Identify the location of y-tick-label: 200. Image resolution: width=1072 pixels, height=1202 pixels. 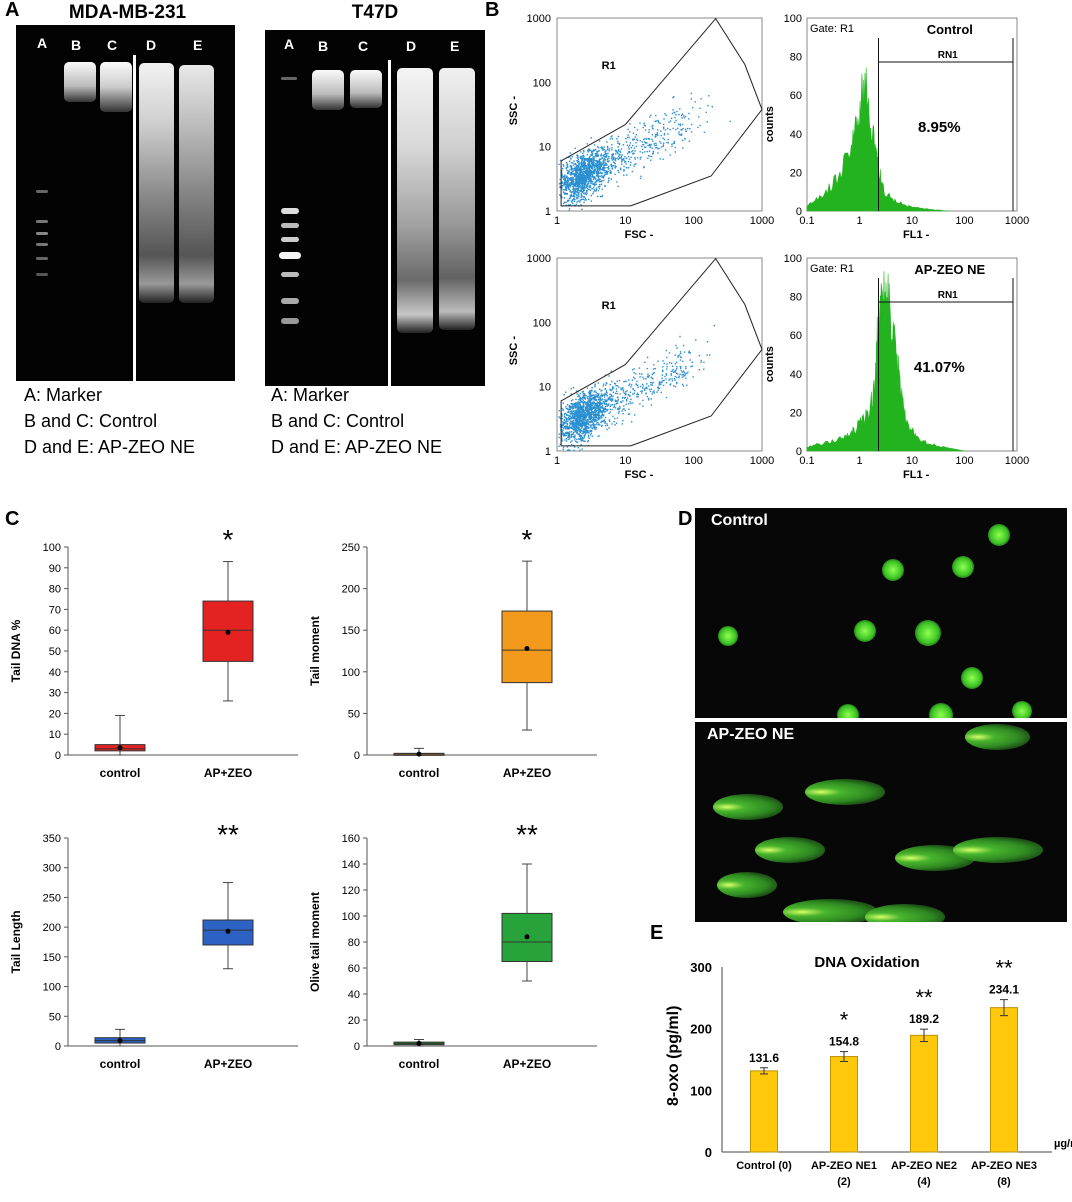
(351, 590).